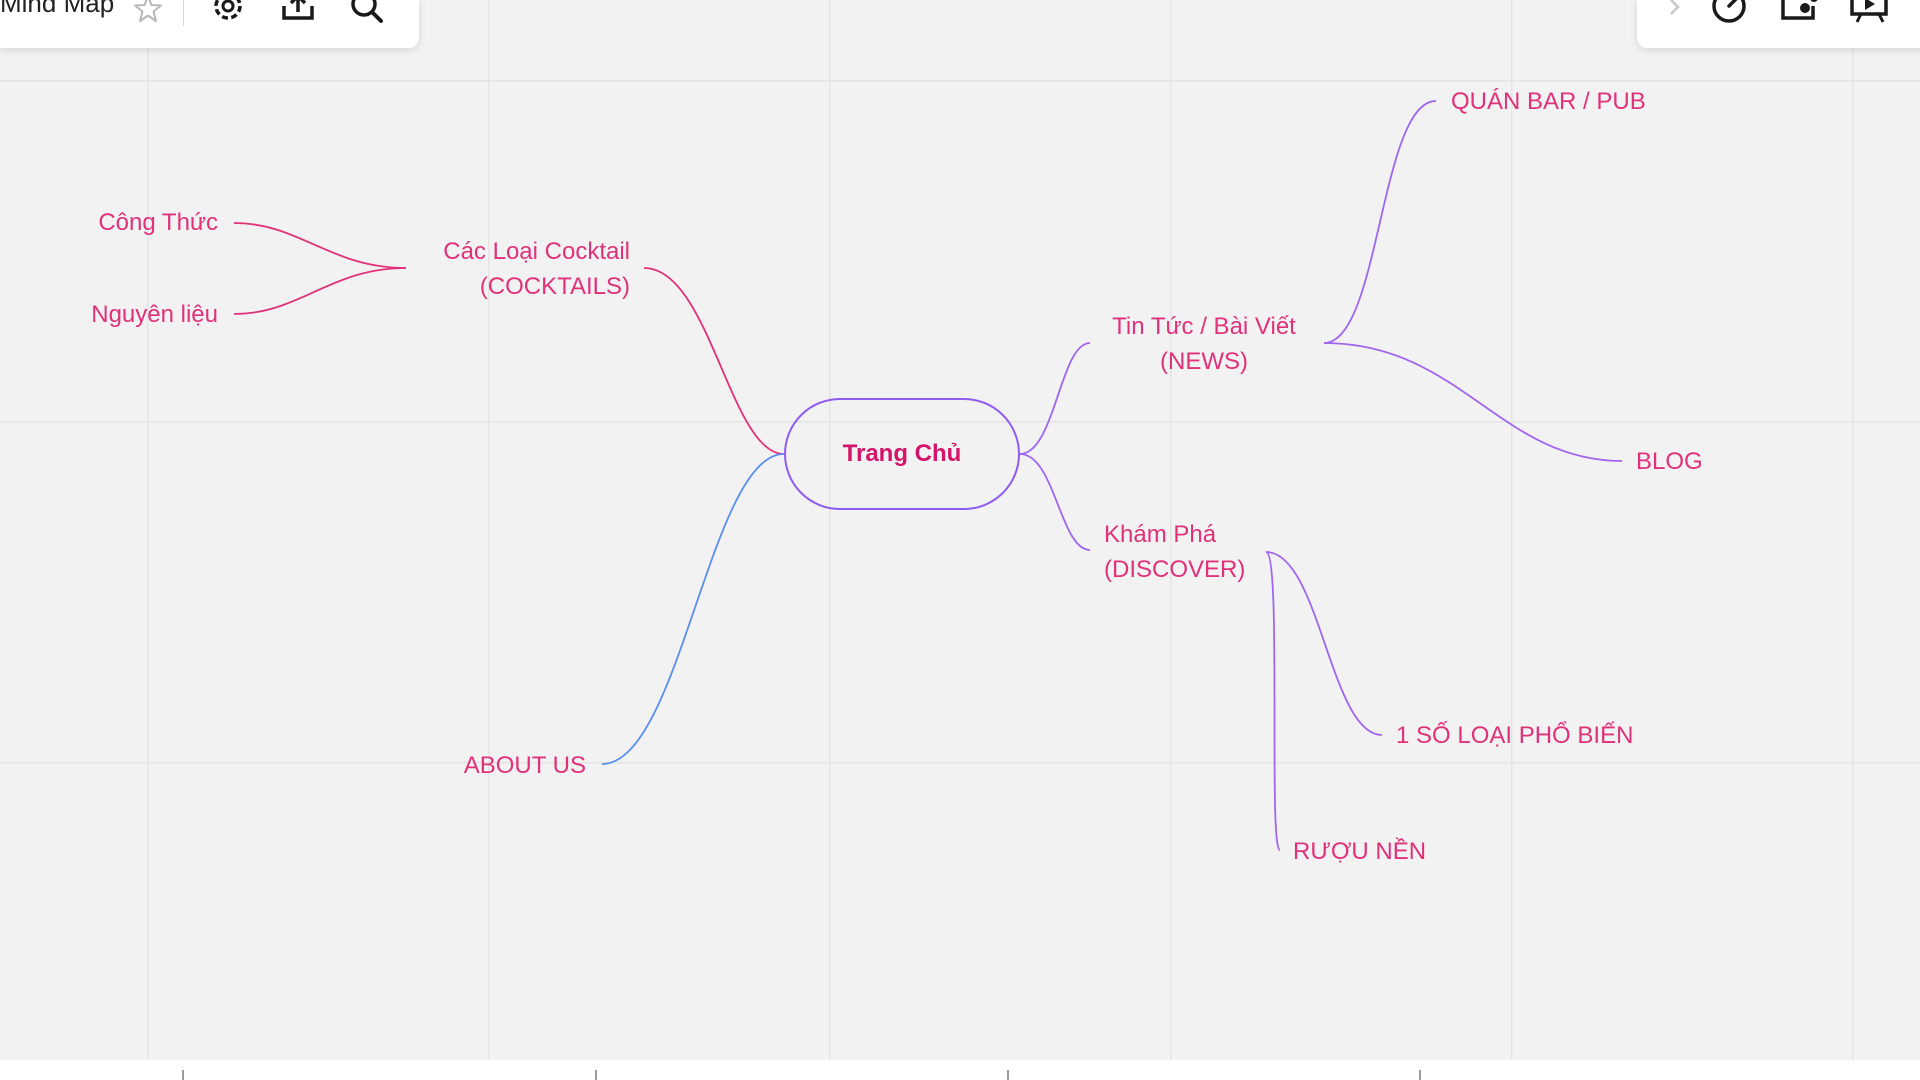  I want to click on star-icon, so click(148, 11).